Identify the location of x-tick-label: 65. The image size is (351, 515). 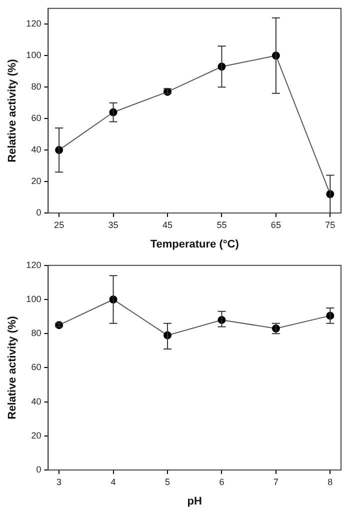
(275, 225).